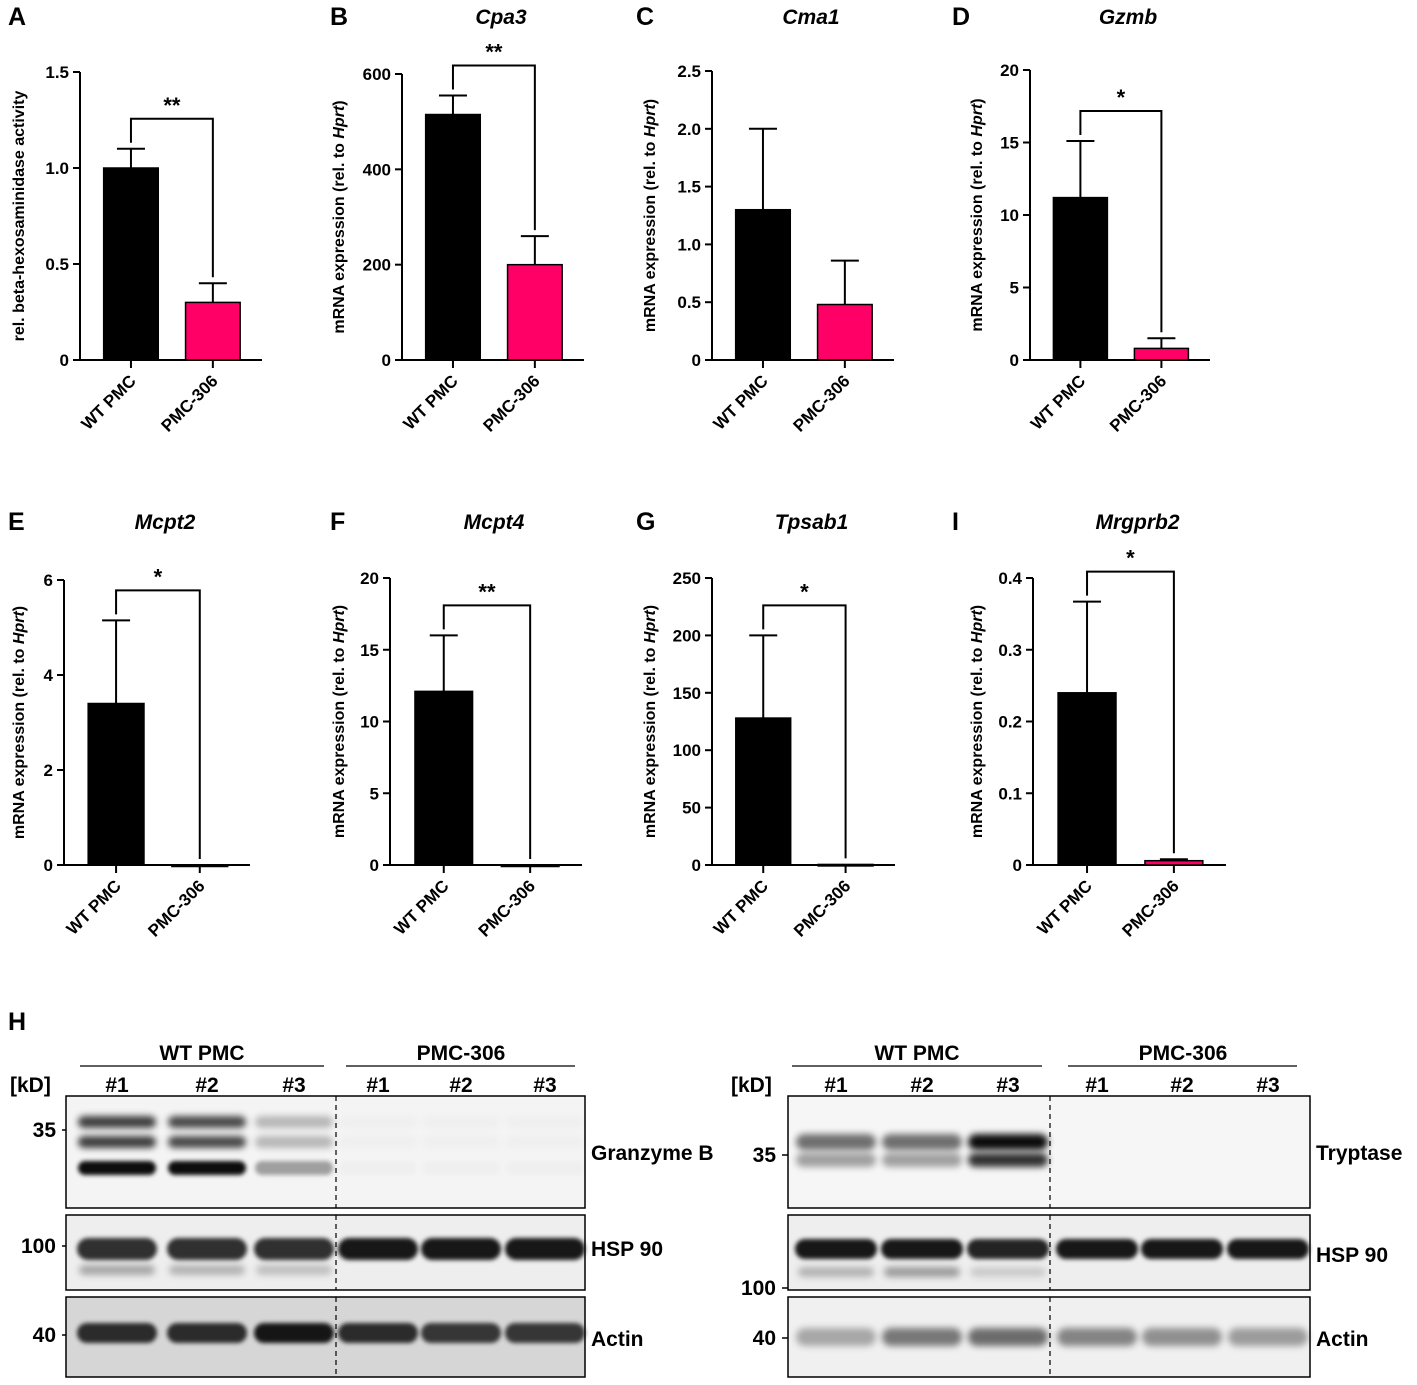  Describe the element at coordinates (687, 693) in the screenshot. I see `y-tick-label: 150` at that location.